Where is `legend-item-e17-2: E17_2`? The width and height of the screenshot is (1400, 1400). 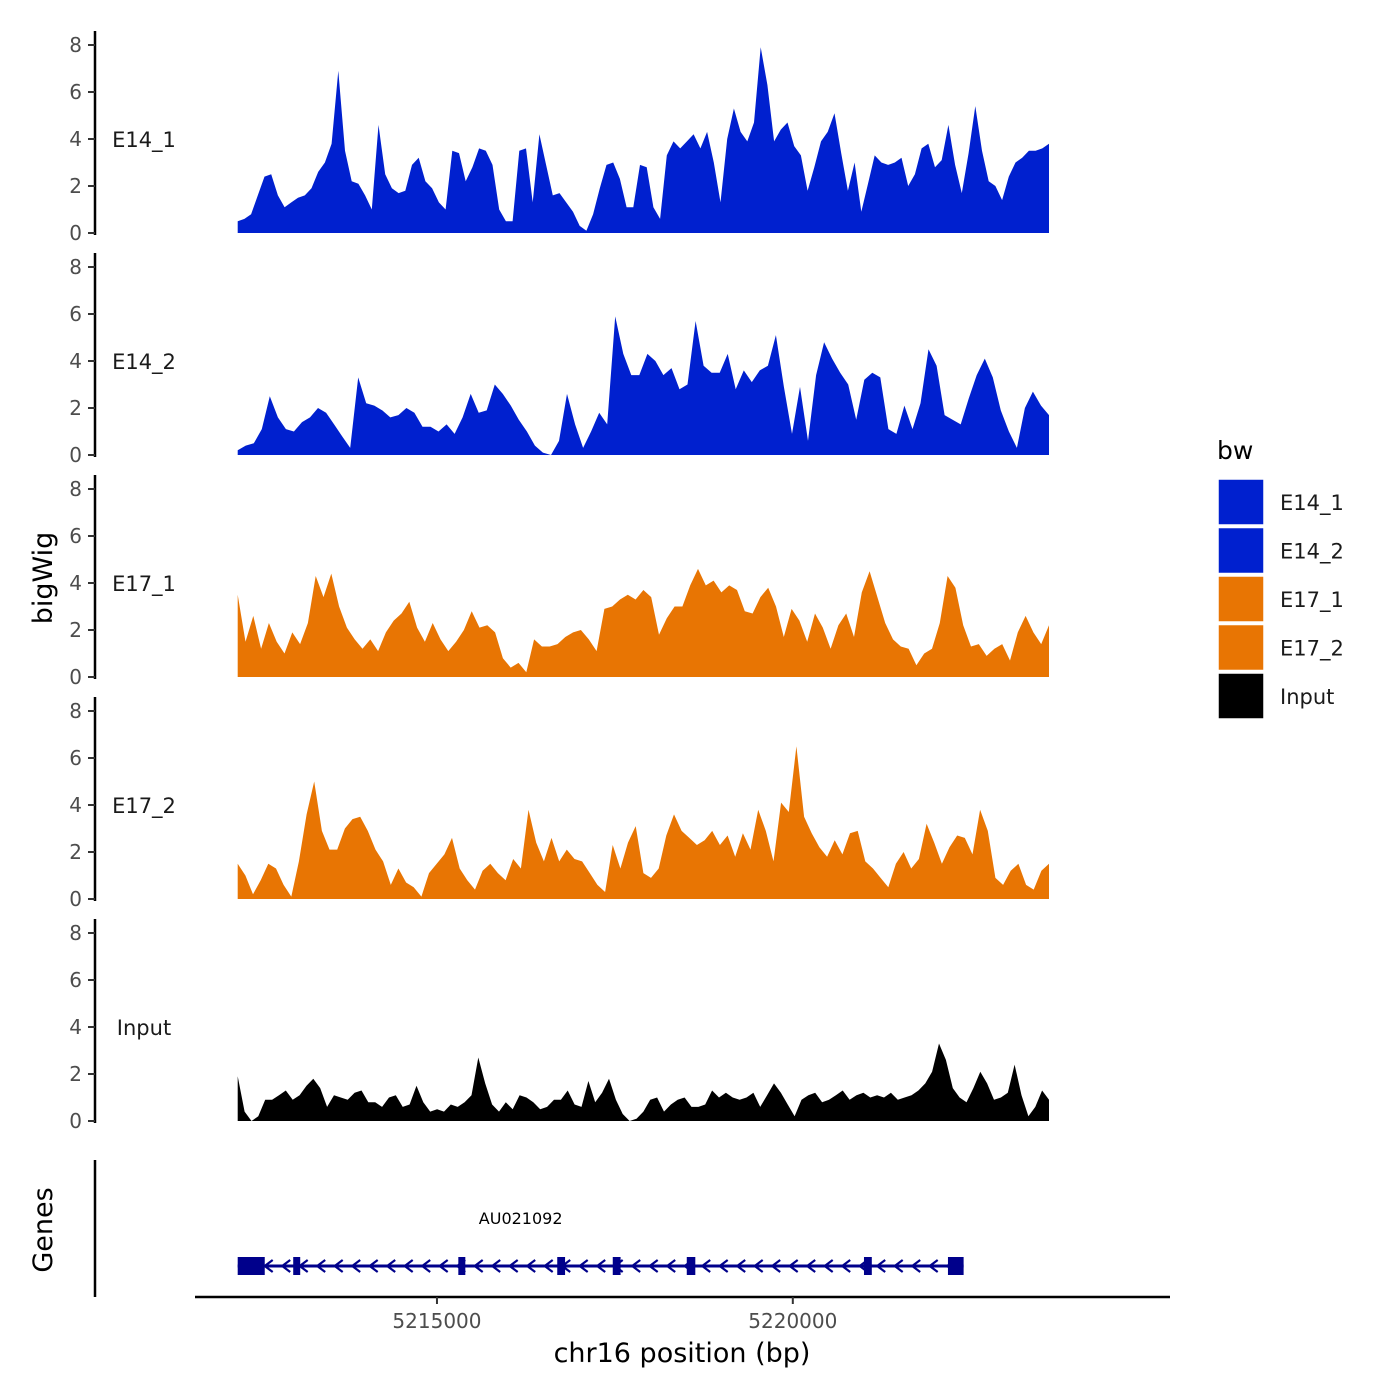
legend-item-e17-2: E17_2 is located at coordinates (1280, 647).